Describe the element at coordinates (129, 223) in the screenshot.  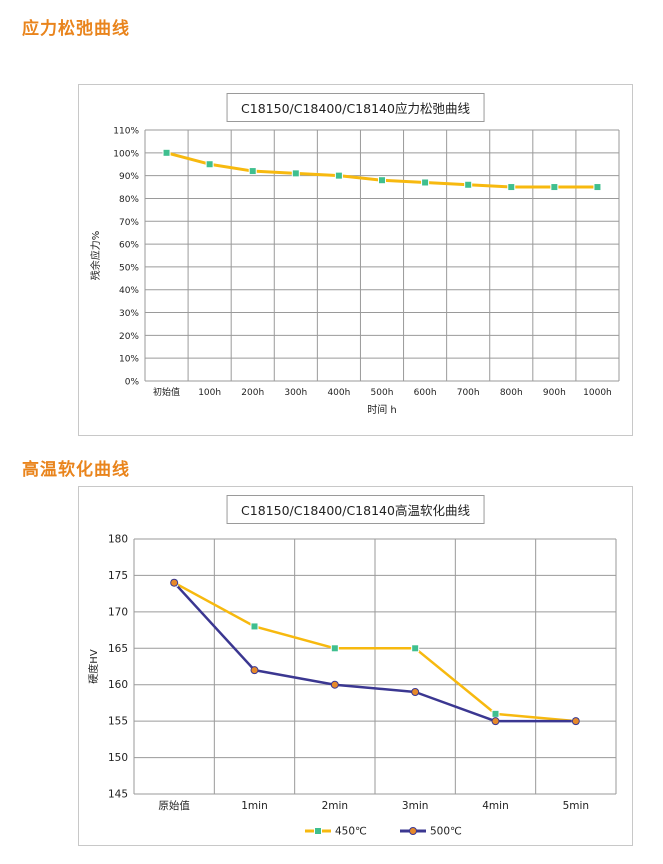
I see `y-tick-label: 70%` at that location.